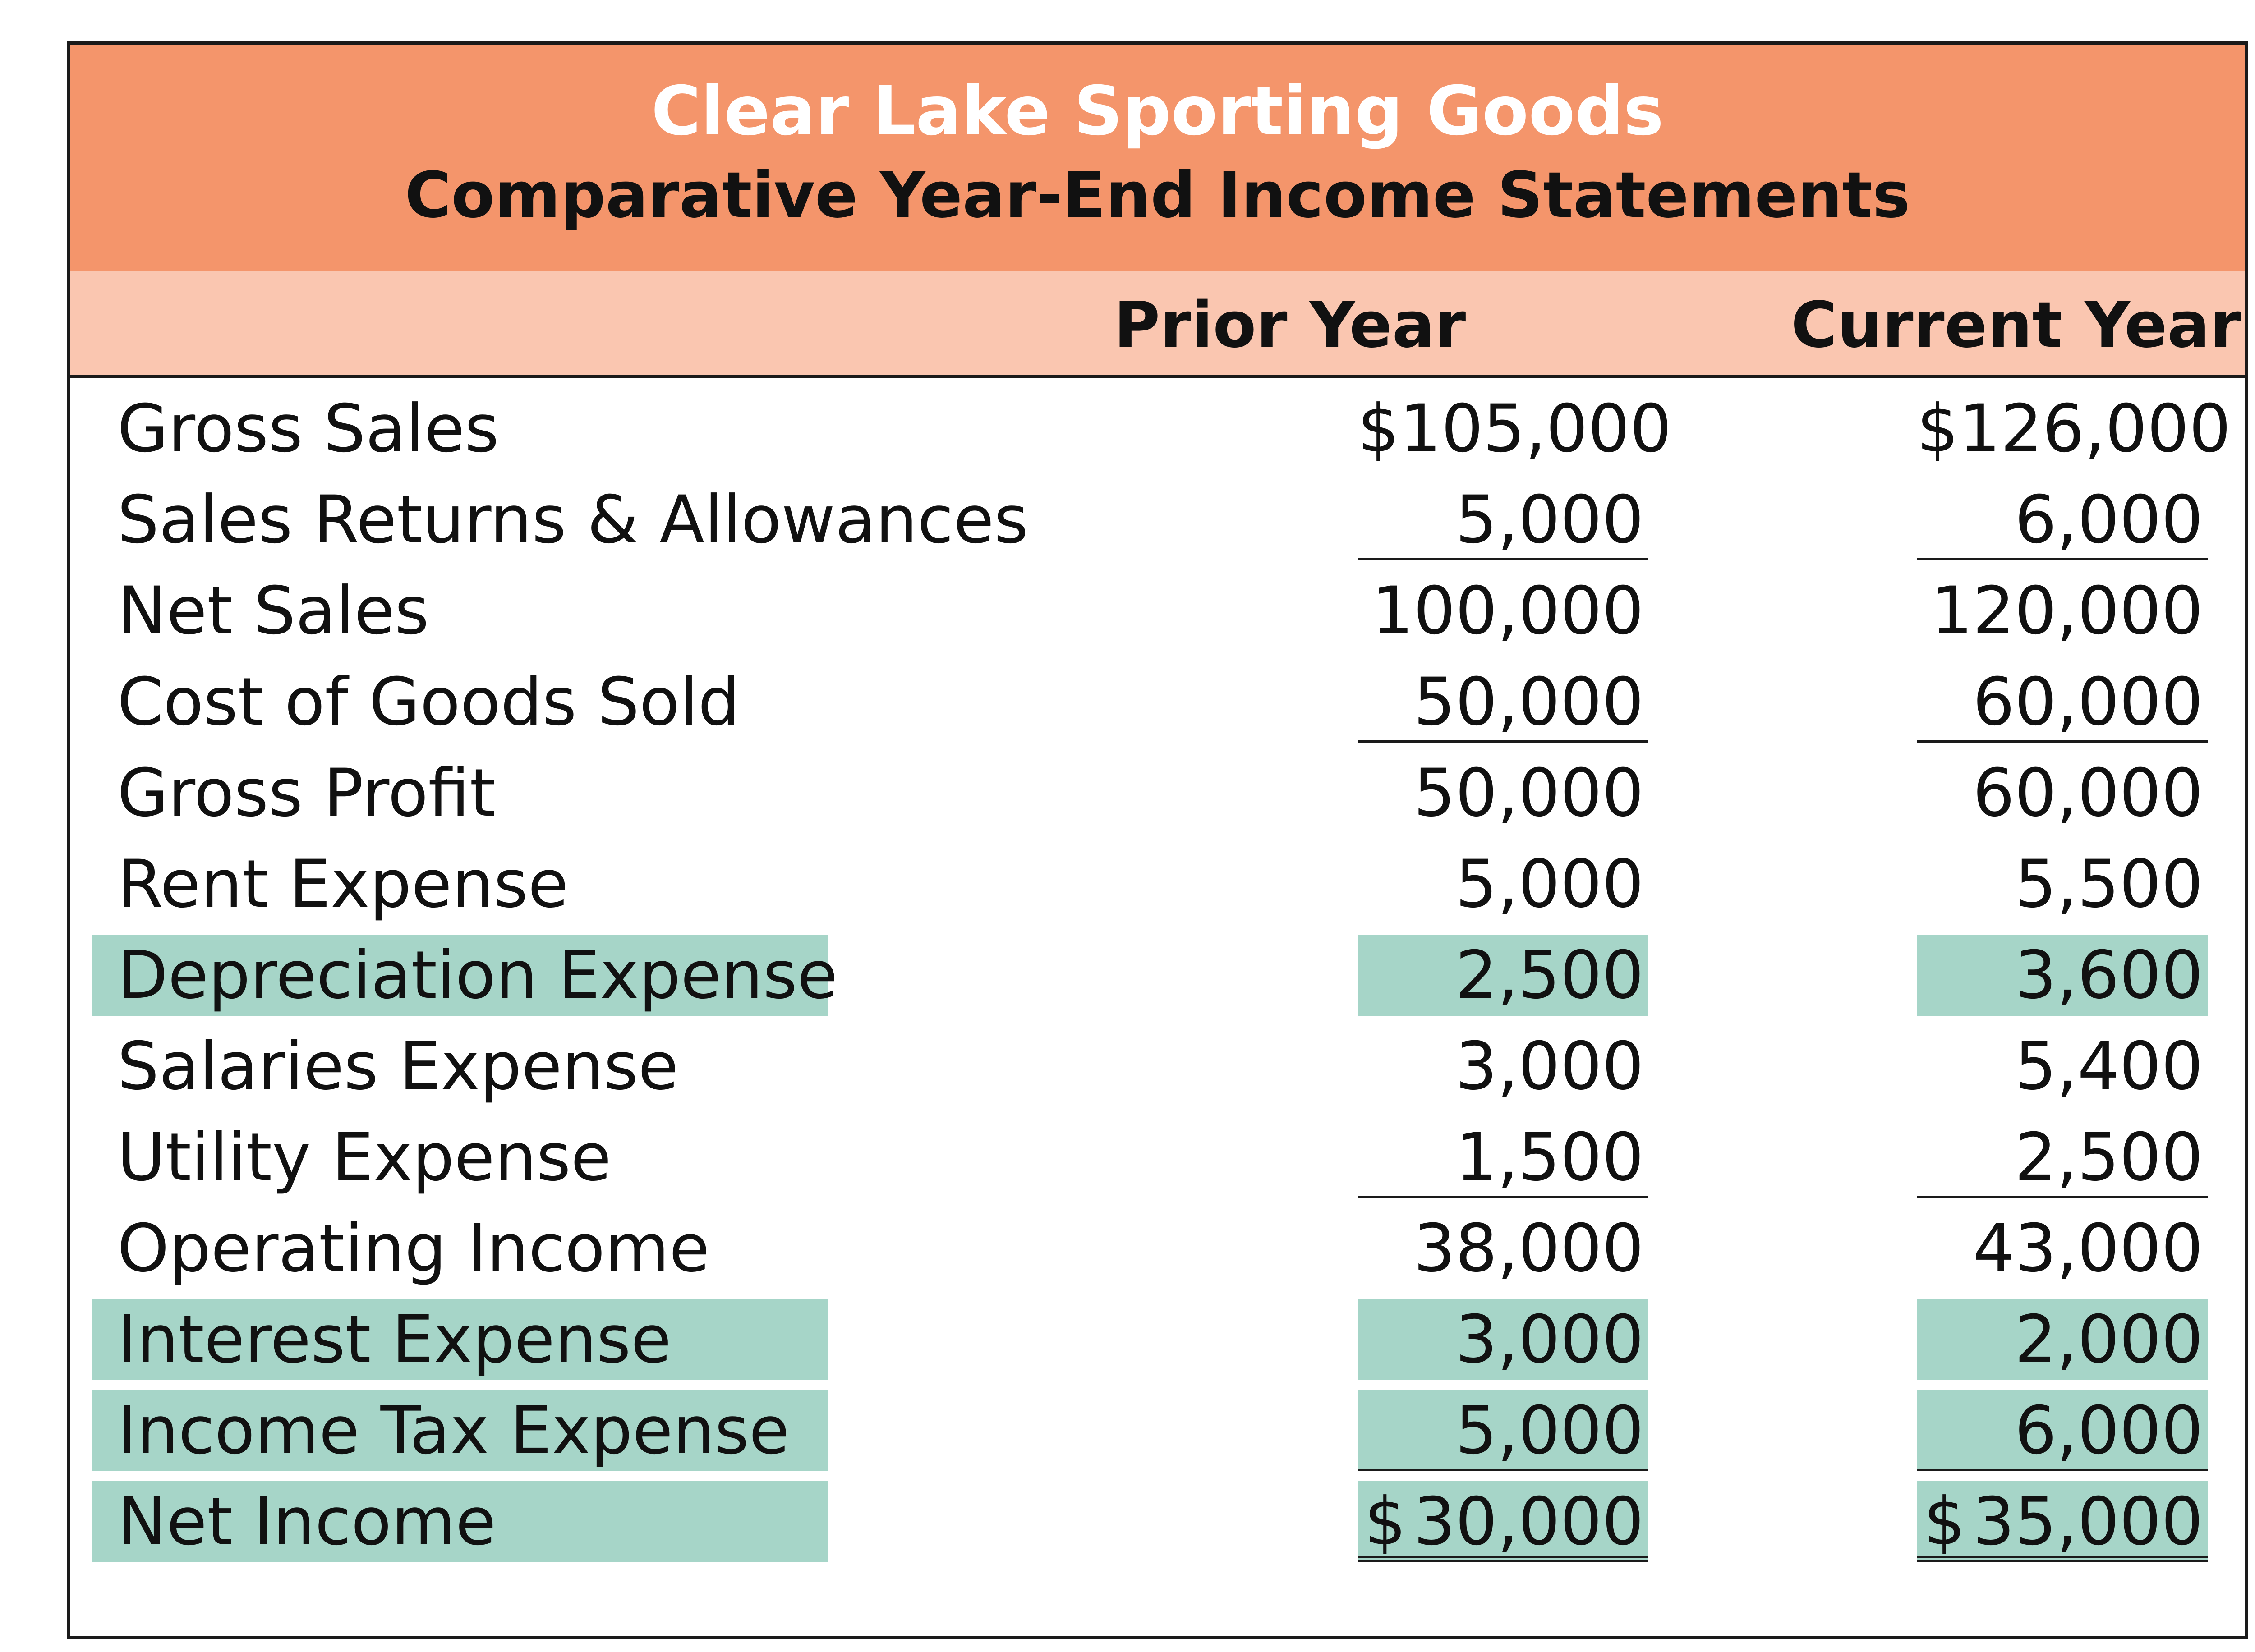  What do you see at coordinates (1157, 195) in the screenshot?
I see `report-title: Comparative Year-End Income Statements` at bounding box center [1157, 195].